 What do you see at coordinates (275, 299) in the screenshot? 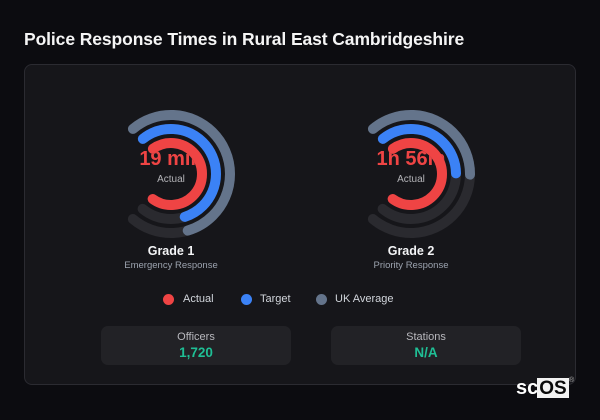
I see `legend-label-target: Target` at bounding box center [275, 299].